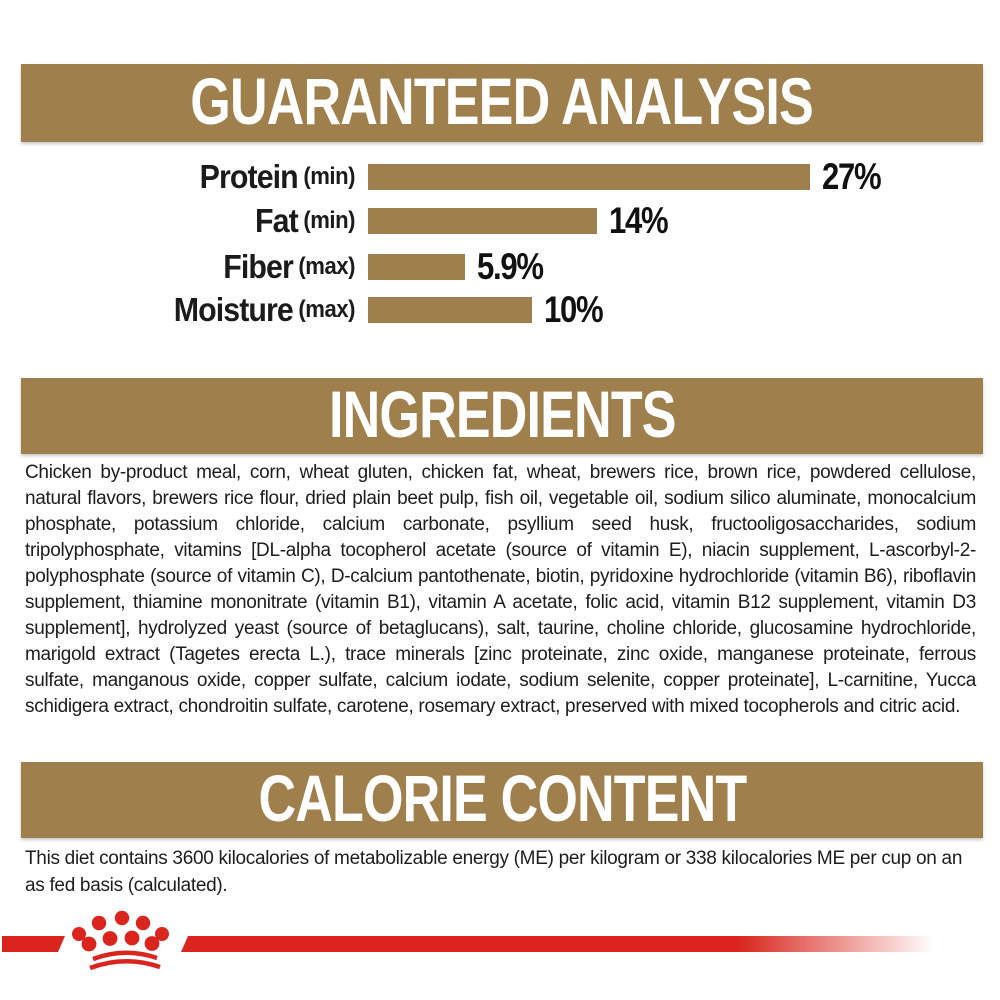 The height and width of the screenshot is (1000, 1000). Describe the element at coordinates (482, 221) in the screenshot. I see `fat-bar` at that location.